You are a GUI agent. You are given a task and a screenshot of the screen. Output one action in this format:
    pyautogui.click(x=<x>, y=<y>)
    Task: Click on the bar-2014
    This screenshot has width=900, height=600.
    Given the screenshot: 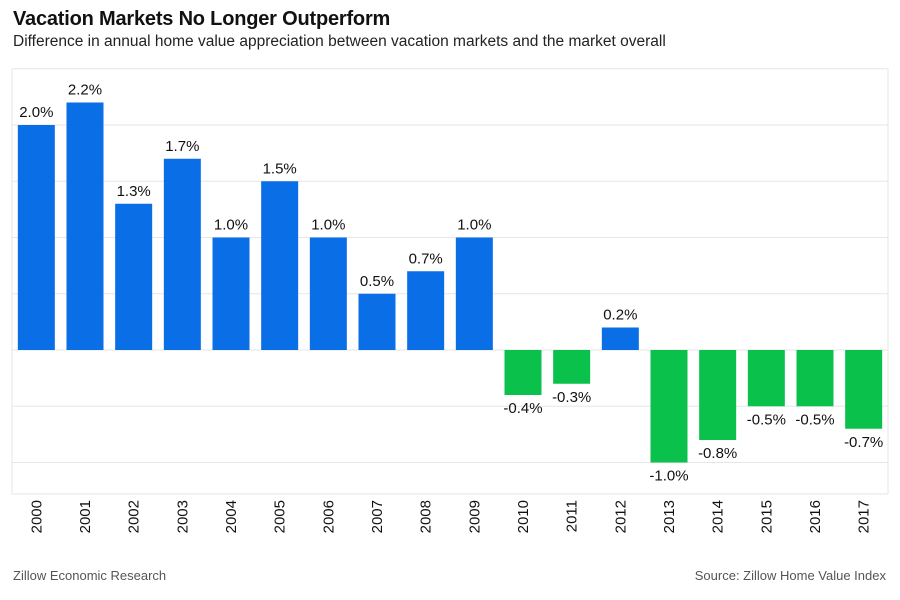 What is the action you would take?
    pyautogui.click(x=718, y=395)
    